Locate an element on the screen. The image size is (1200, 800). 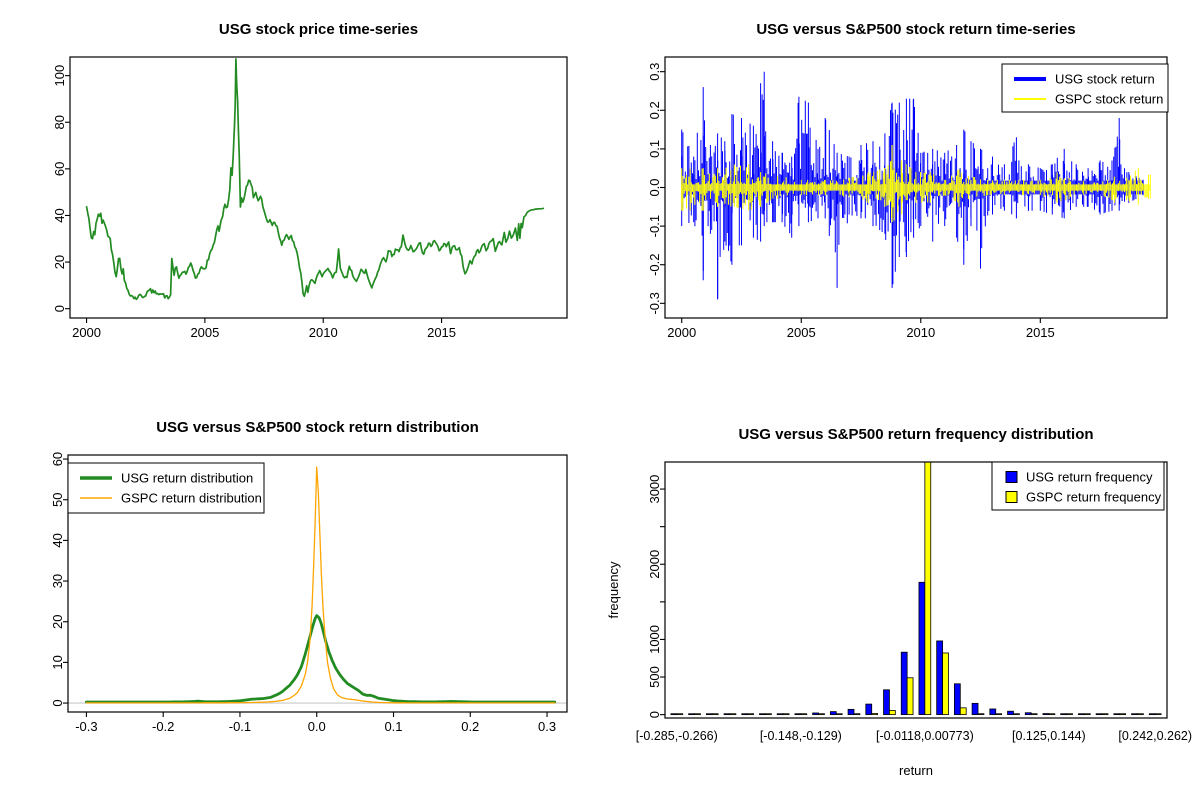
x-tick-label: 0.1 is located at coordinates (393, 726).